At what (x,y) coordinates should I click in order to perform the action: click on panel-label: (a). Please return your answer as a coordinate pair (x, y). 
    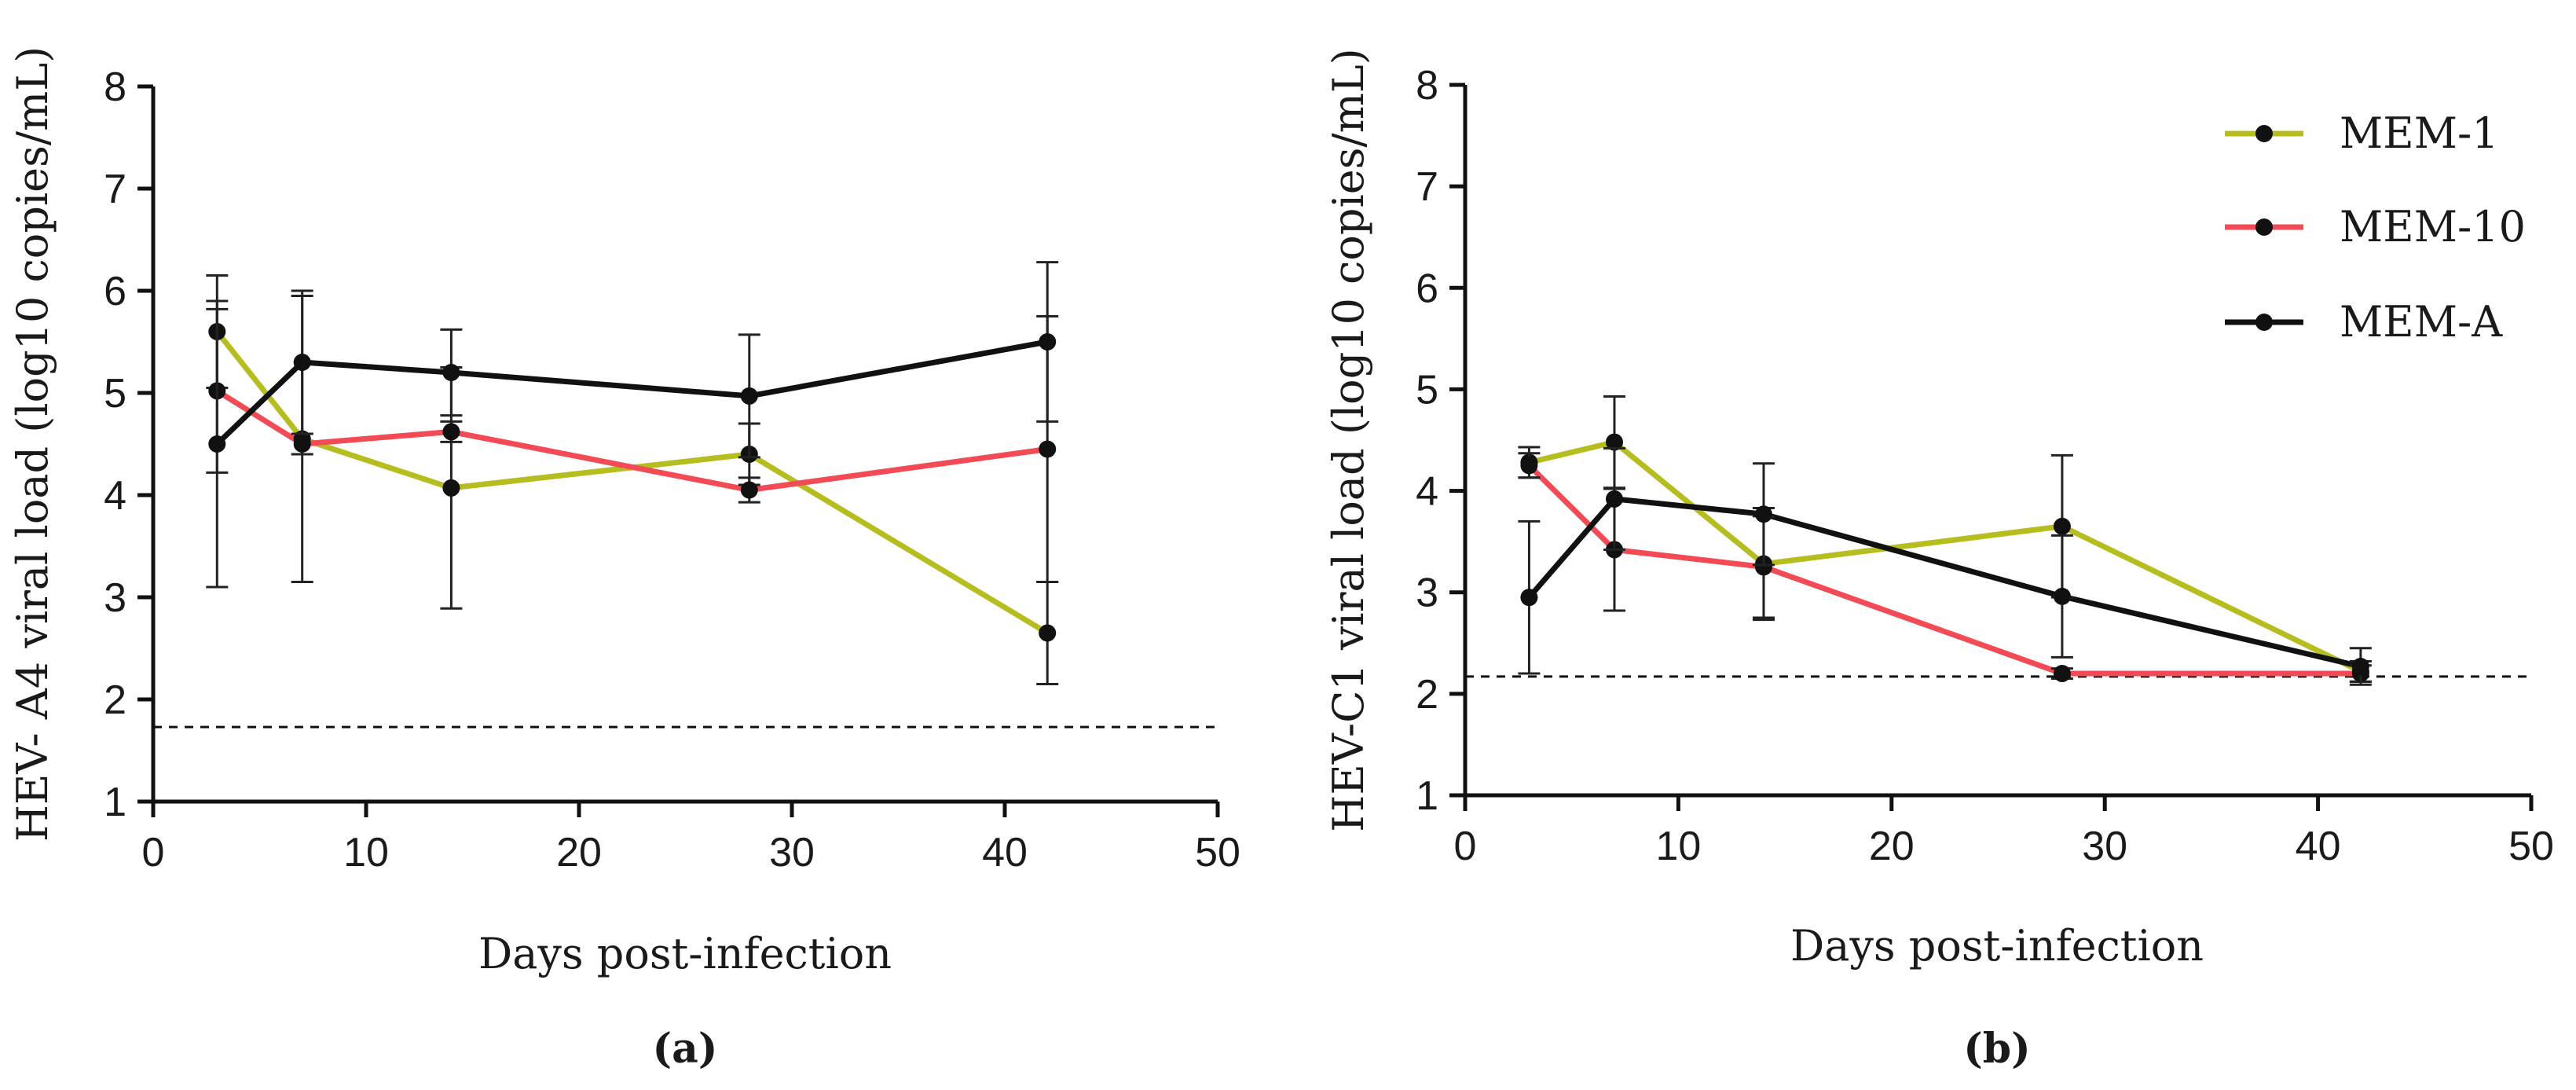
    Looking at the image, I should click on (685, 1049).